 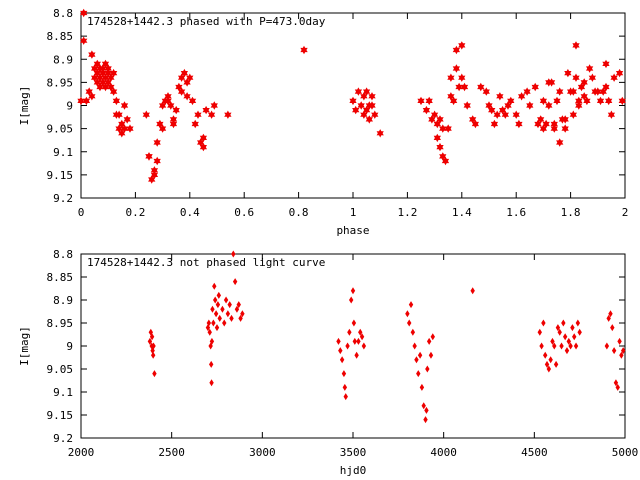 What do you see at coordinates (60, 175) in the screenshot?
I see `y-tick-label-phased: 9.15` at bounding box center [60, 175].